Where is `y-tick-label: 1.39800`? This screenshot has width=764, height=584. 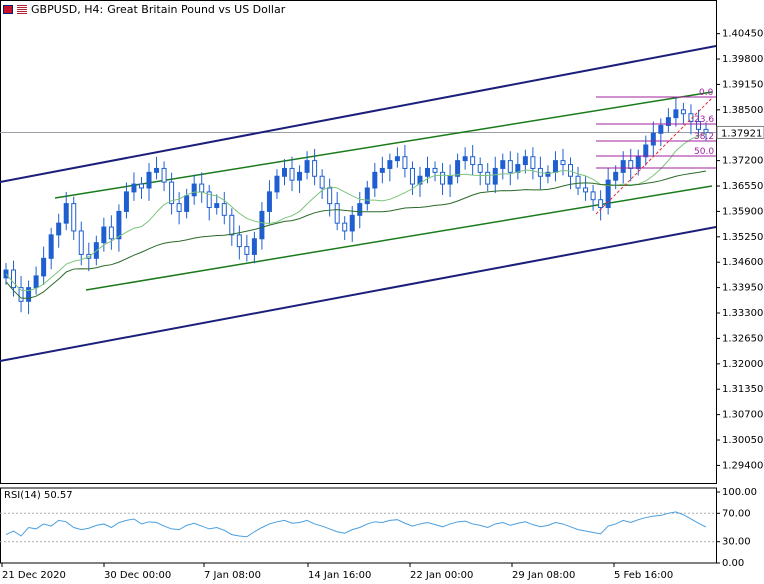
y-tick-label: 1.39800 is located at coordinates (742, 59).